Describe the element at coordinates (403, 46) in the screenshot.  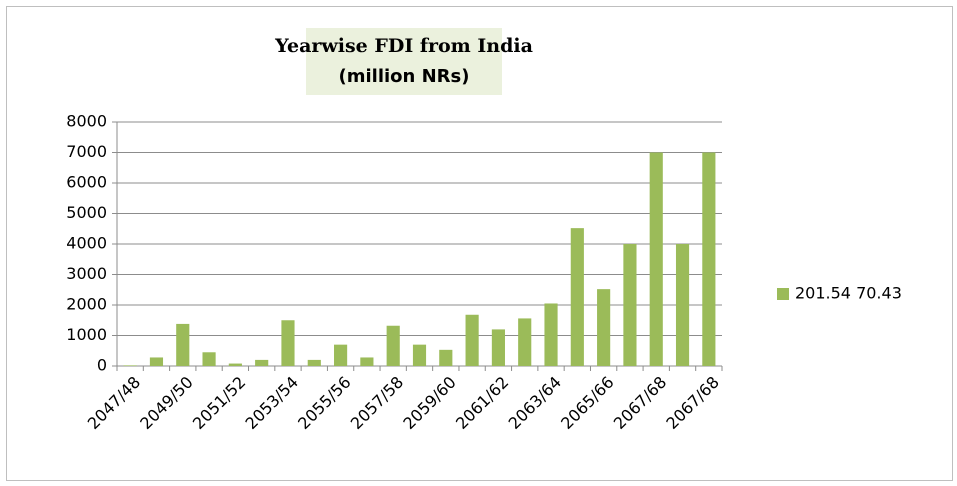
I see `chart-title: Yearwise FDI from India` at that location.